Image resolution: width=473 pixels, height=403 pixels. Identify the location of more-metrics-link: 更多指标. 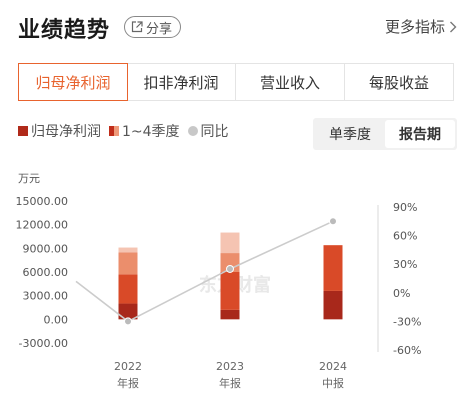
(421, 26).